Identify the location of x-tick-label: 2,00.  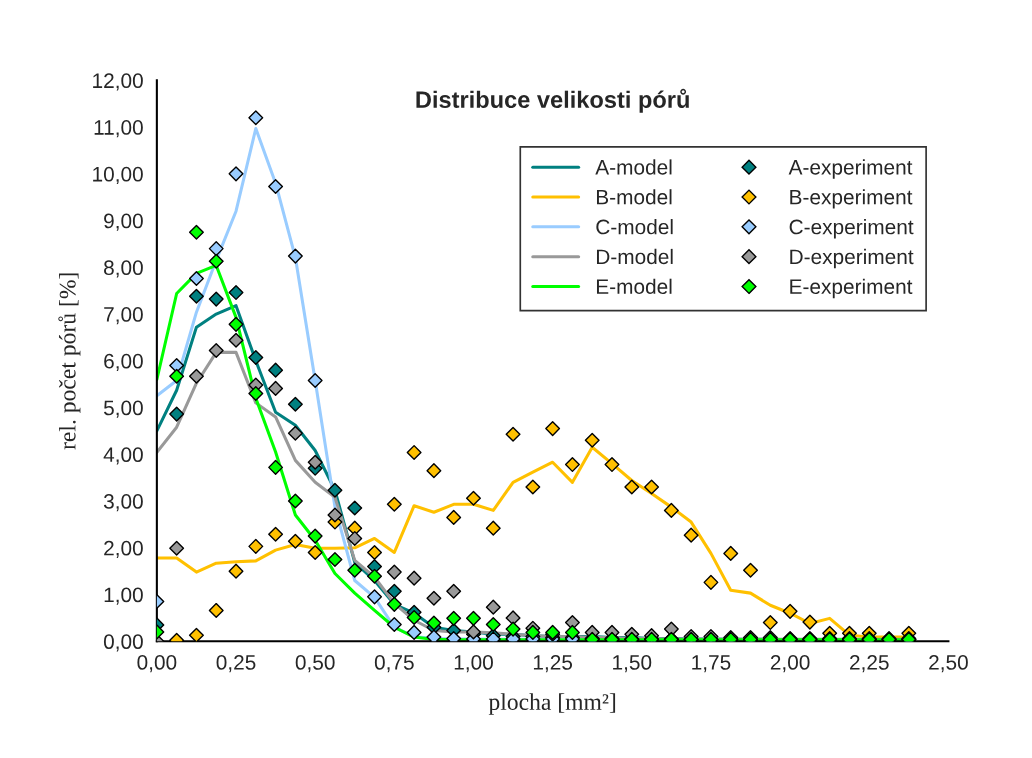
(790, 664).